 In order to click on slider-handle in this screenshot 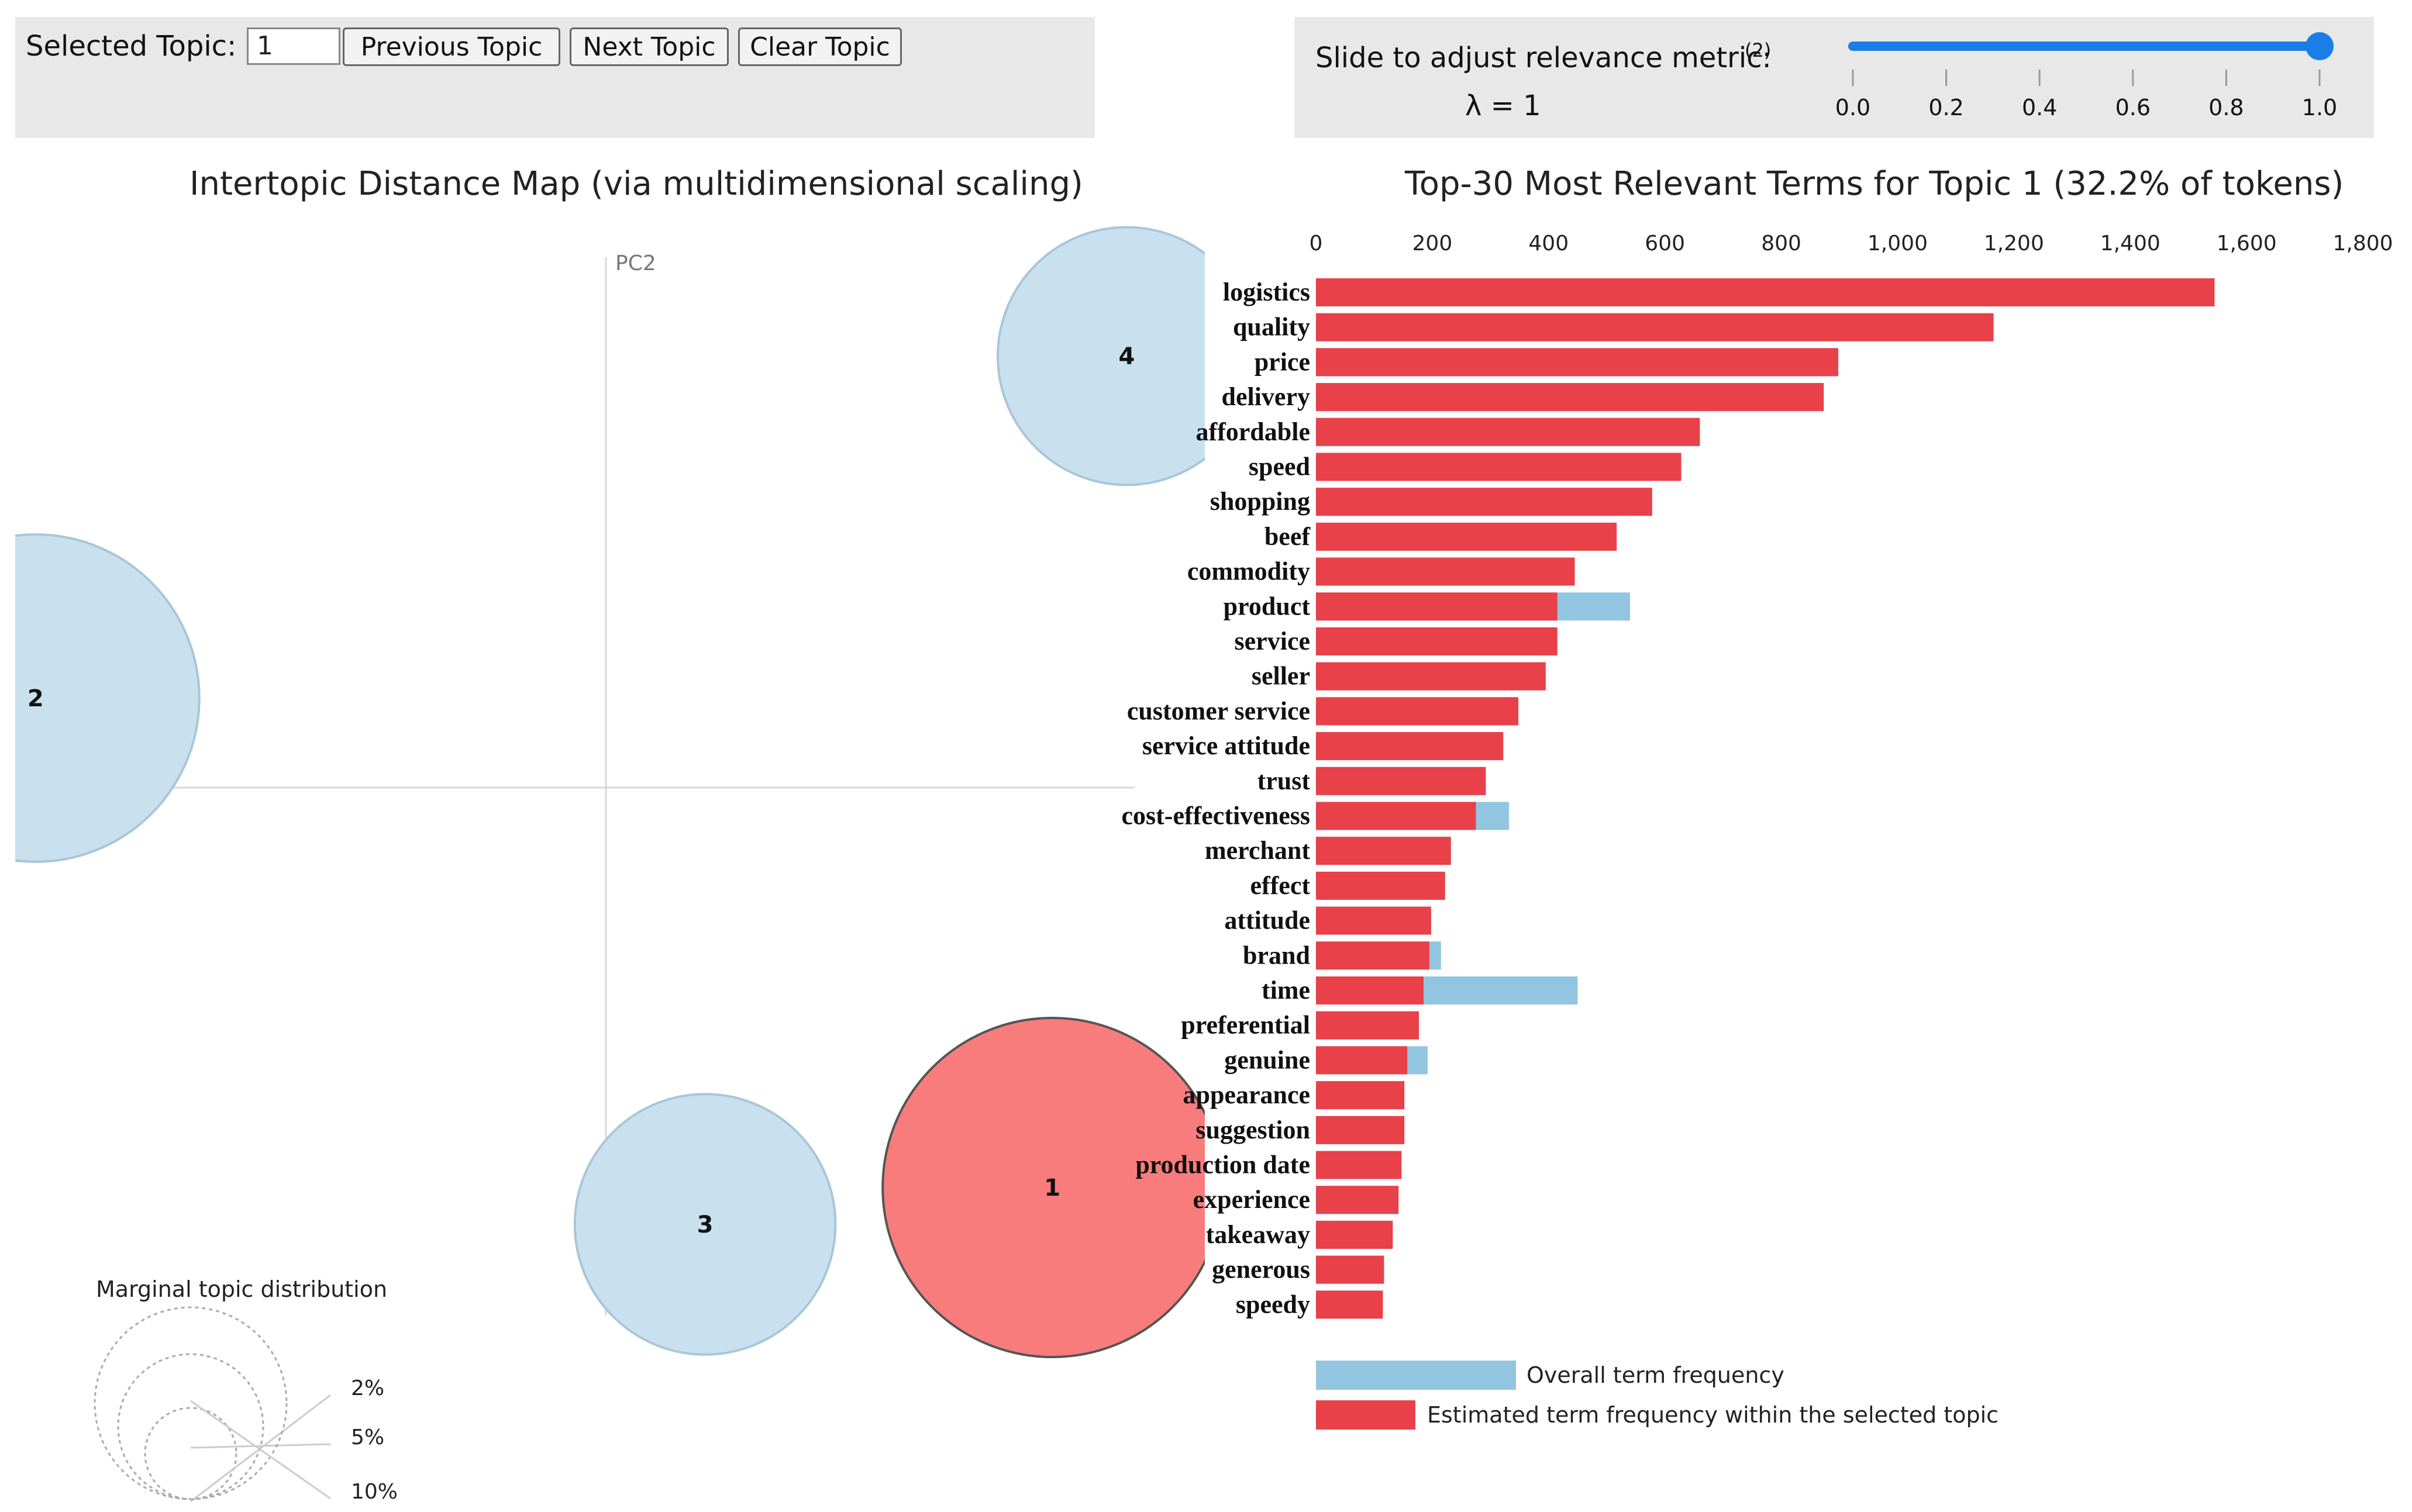, I will do `click(2320, 46)`.